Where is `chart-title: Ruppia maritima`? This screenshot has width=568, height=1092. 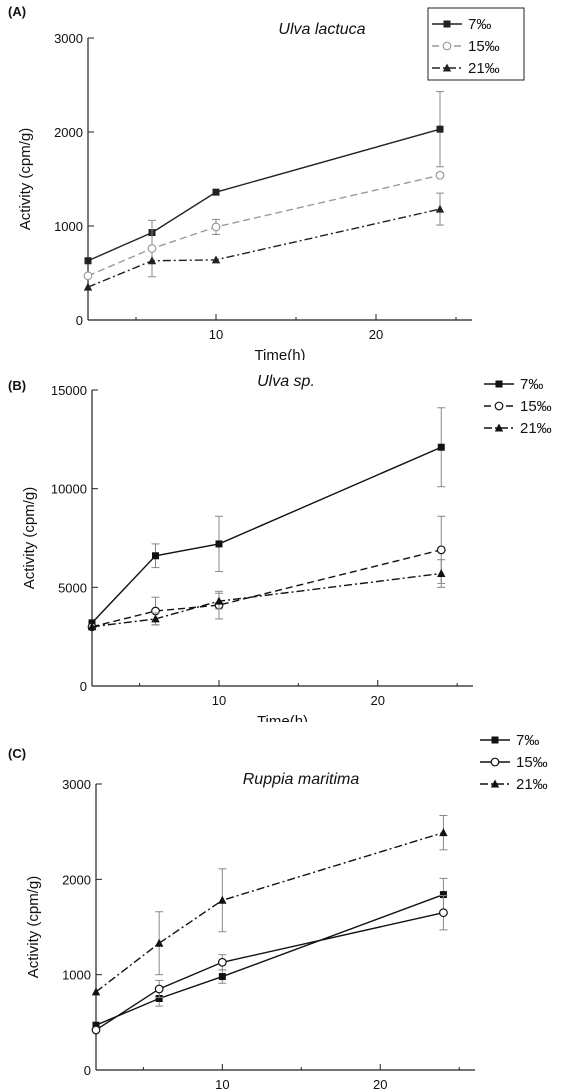 chart-title: Ruppia maritima is located at coordinates (301, 779).